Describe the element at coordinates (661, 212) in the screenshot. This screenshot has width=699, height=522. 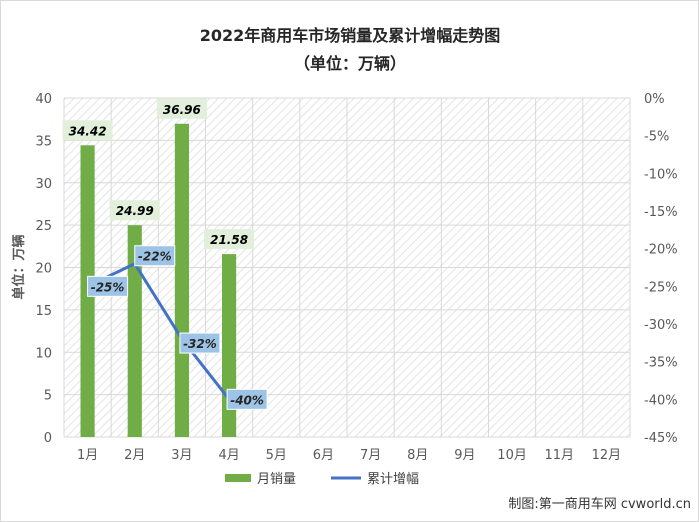
I see `y2-tick-label: -15%` at that location.